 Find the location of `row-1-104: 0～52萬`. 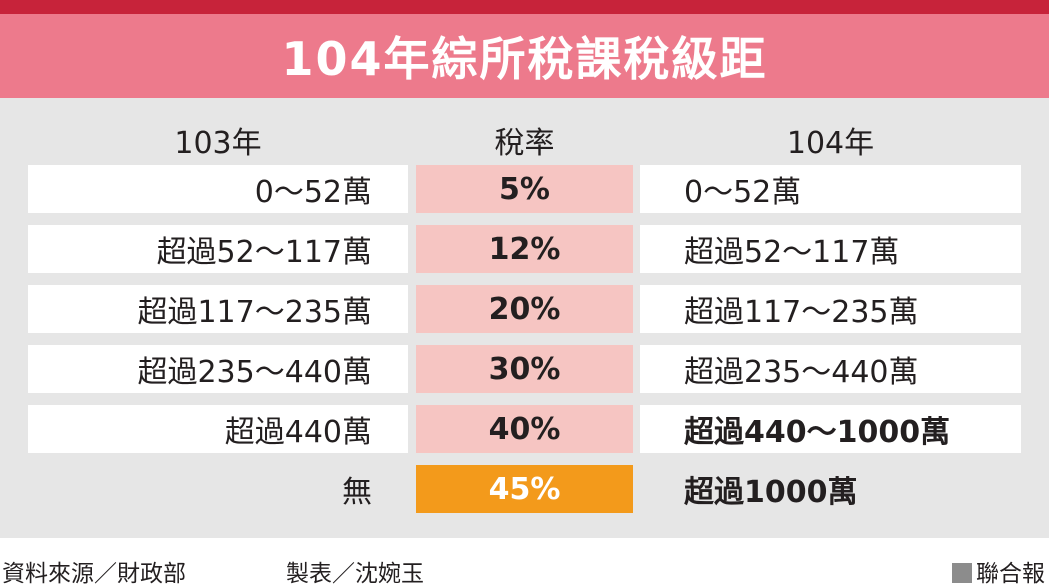

row-1-104: 0～52萬 is located at coordinates (830, 189).